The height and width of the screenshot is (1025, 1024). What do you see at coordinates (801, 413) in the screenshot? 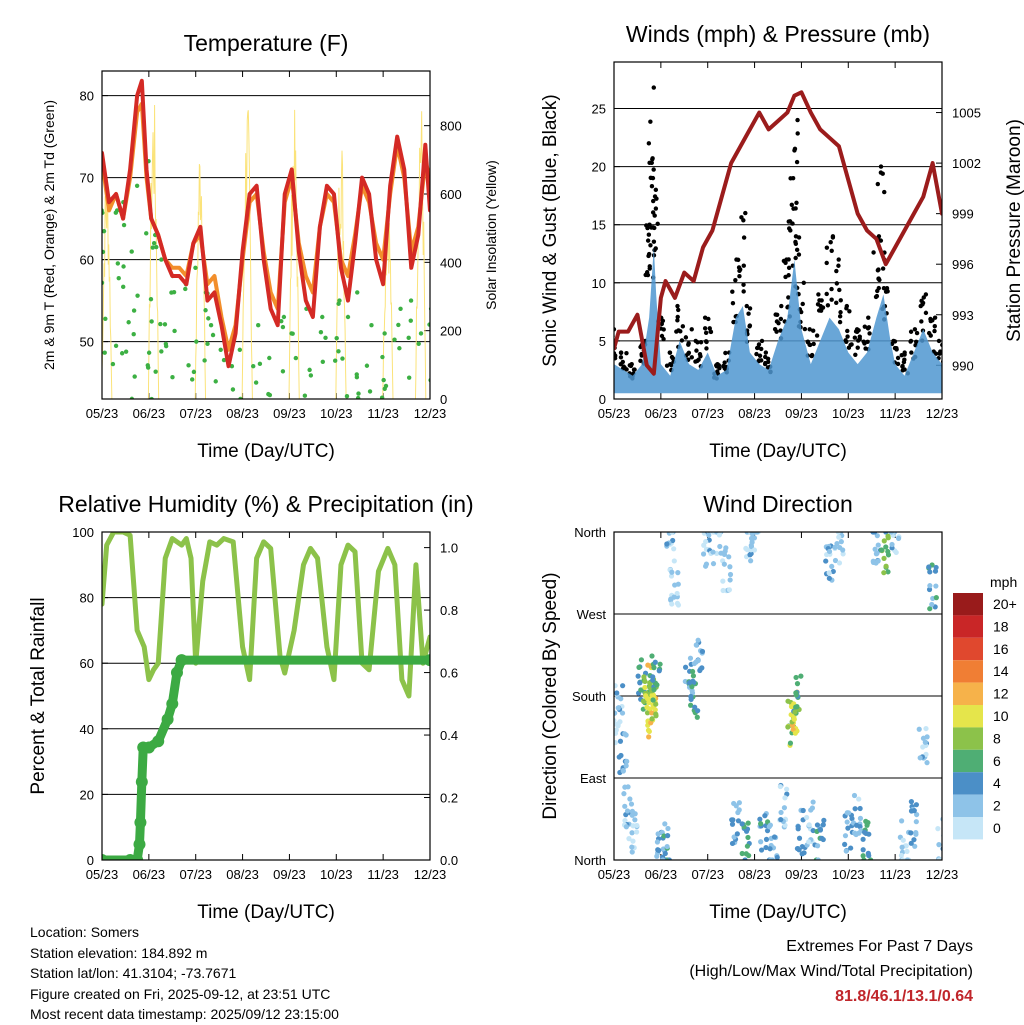
I see `x-tick-label: 09/23` at bounding box center [801, 413].